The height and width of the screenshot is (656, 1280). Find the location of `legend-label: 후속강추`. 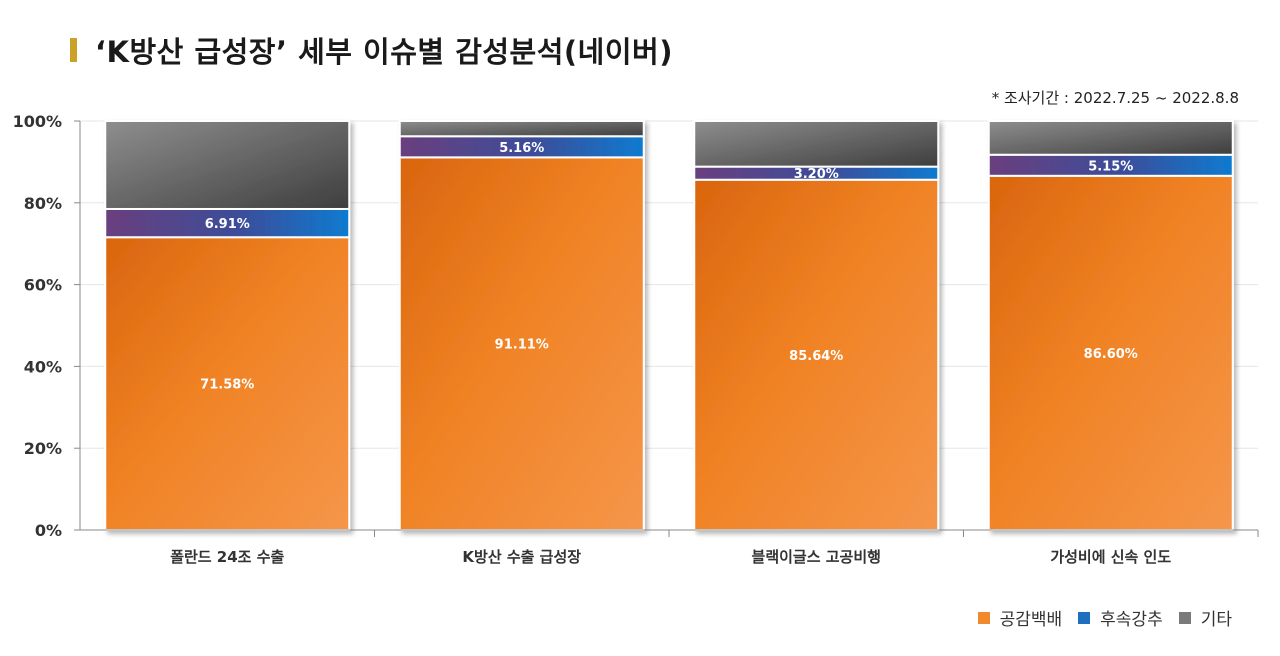

legend-label: 후속강추 is located at coordinates (1131, 620).